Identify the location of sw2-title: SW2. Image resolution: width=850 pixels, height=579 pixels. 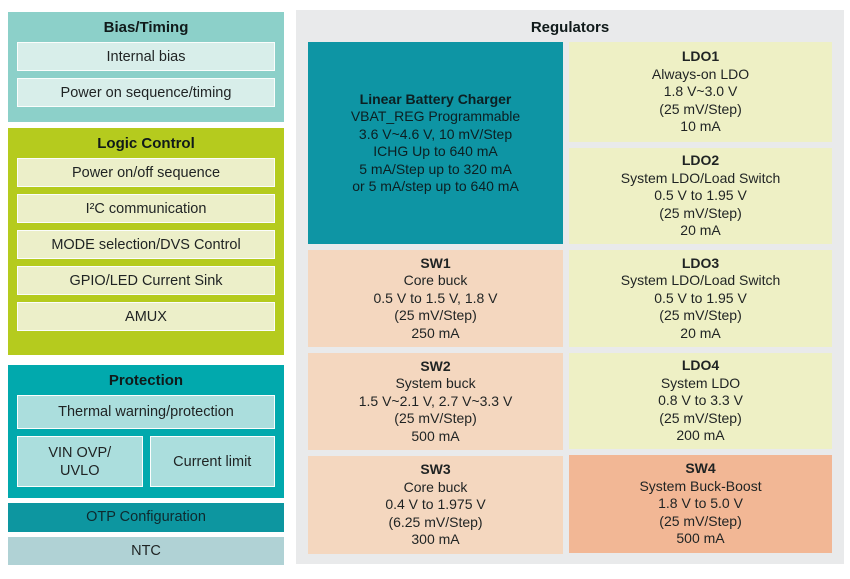
(435, 365).